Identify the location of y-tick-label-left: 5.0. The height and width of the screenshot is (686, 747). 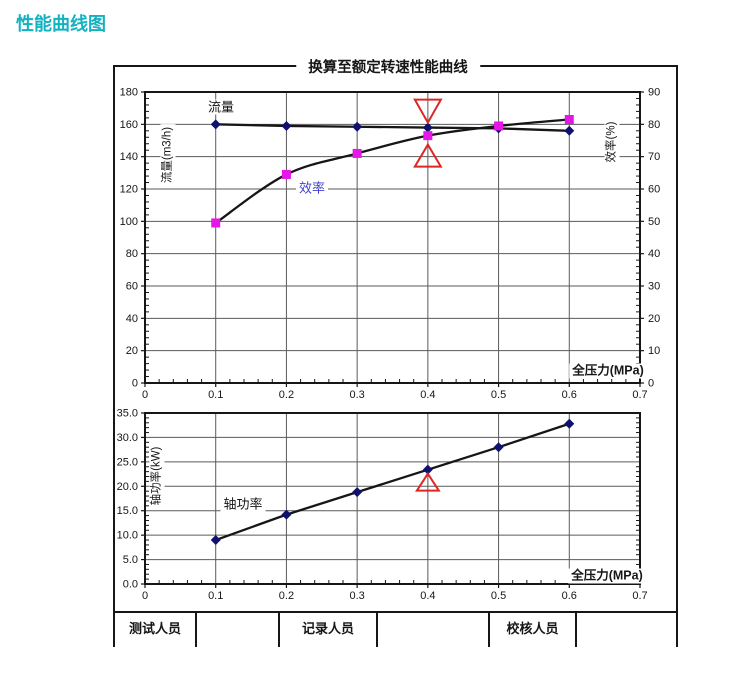
(130, 560).